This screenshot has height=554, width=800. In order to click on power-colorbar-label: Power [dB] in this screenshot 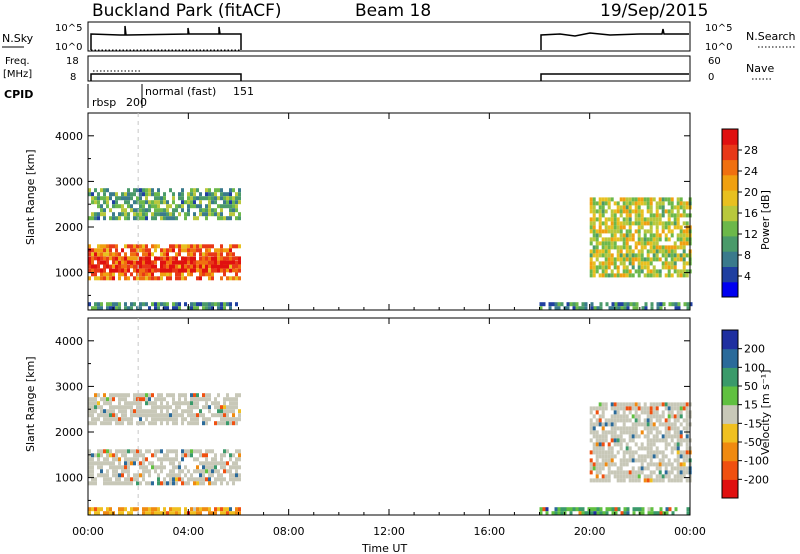, I will do `click(765, 220)`.